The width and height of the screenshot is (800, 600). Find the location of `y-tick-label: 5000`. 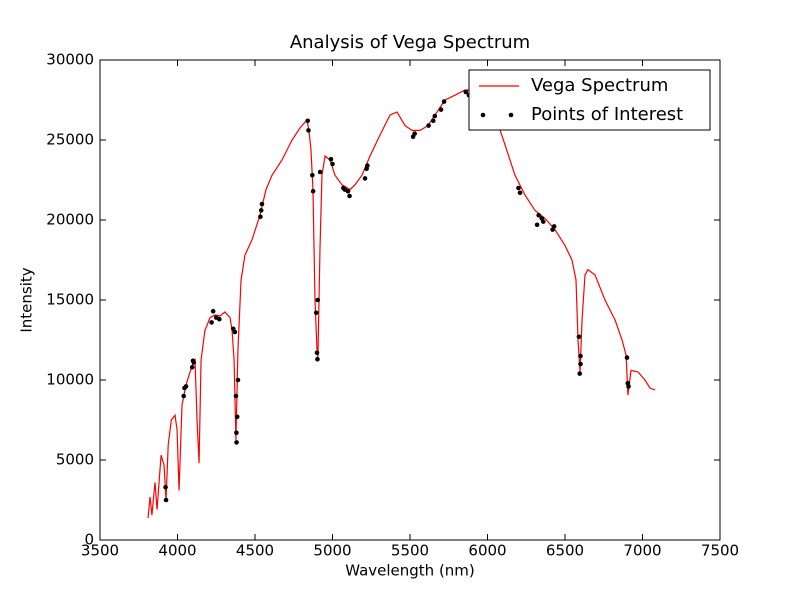

y-tick-label: 5000 is located at coordinates (75, 460).